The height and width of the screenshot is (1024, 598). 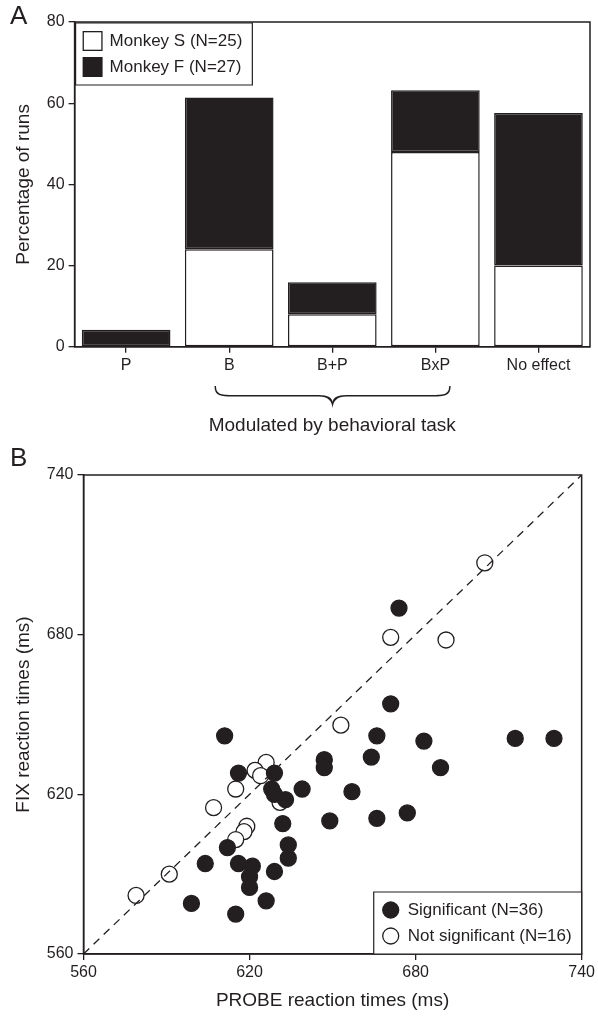 What do you see at coordinates (435, 364) in the screenshot?
I see `x-tick-label: BxP` at bounding box center [435, 364].